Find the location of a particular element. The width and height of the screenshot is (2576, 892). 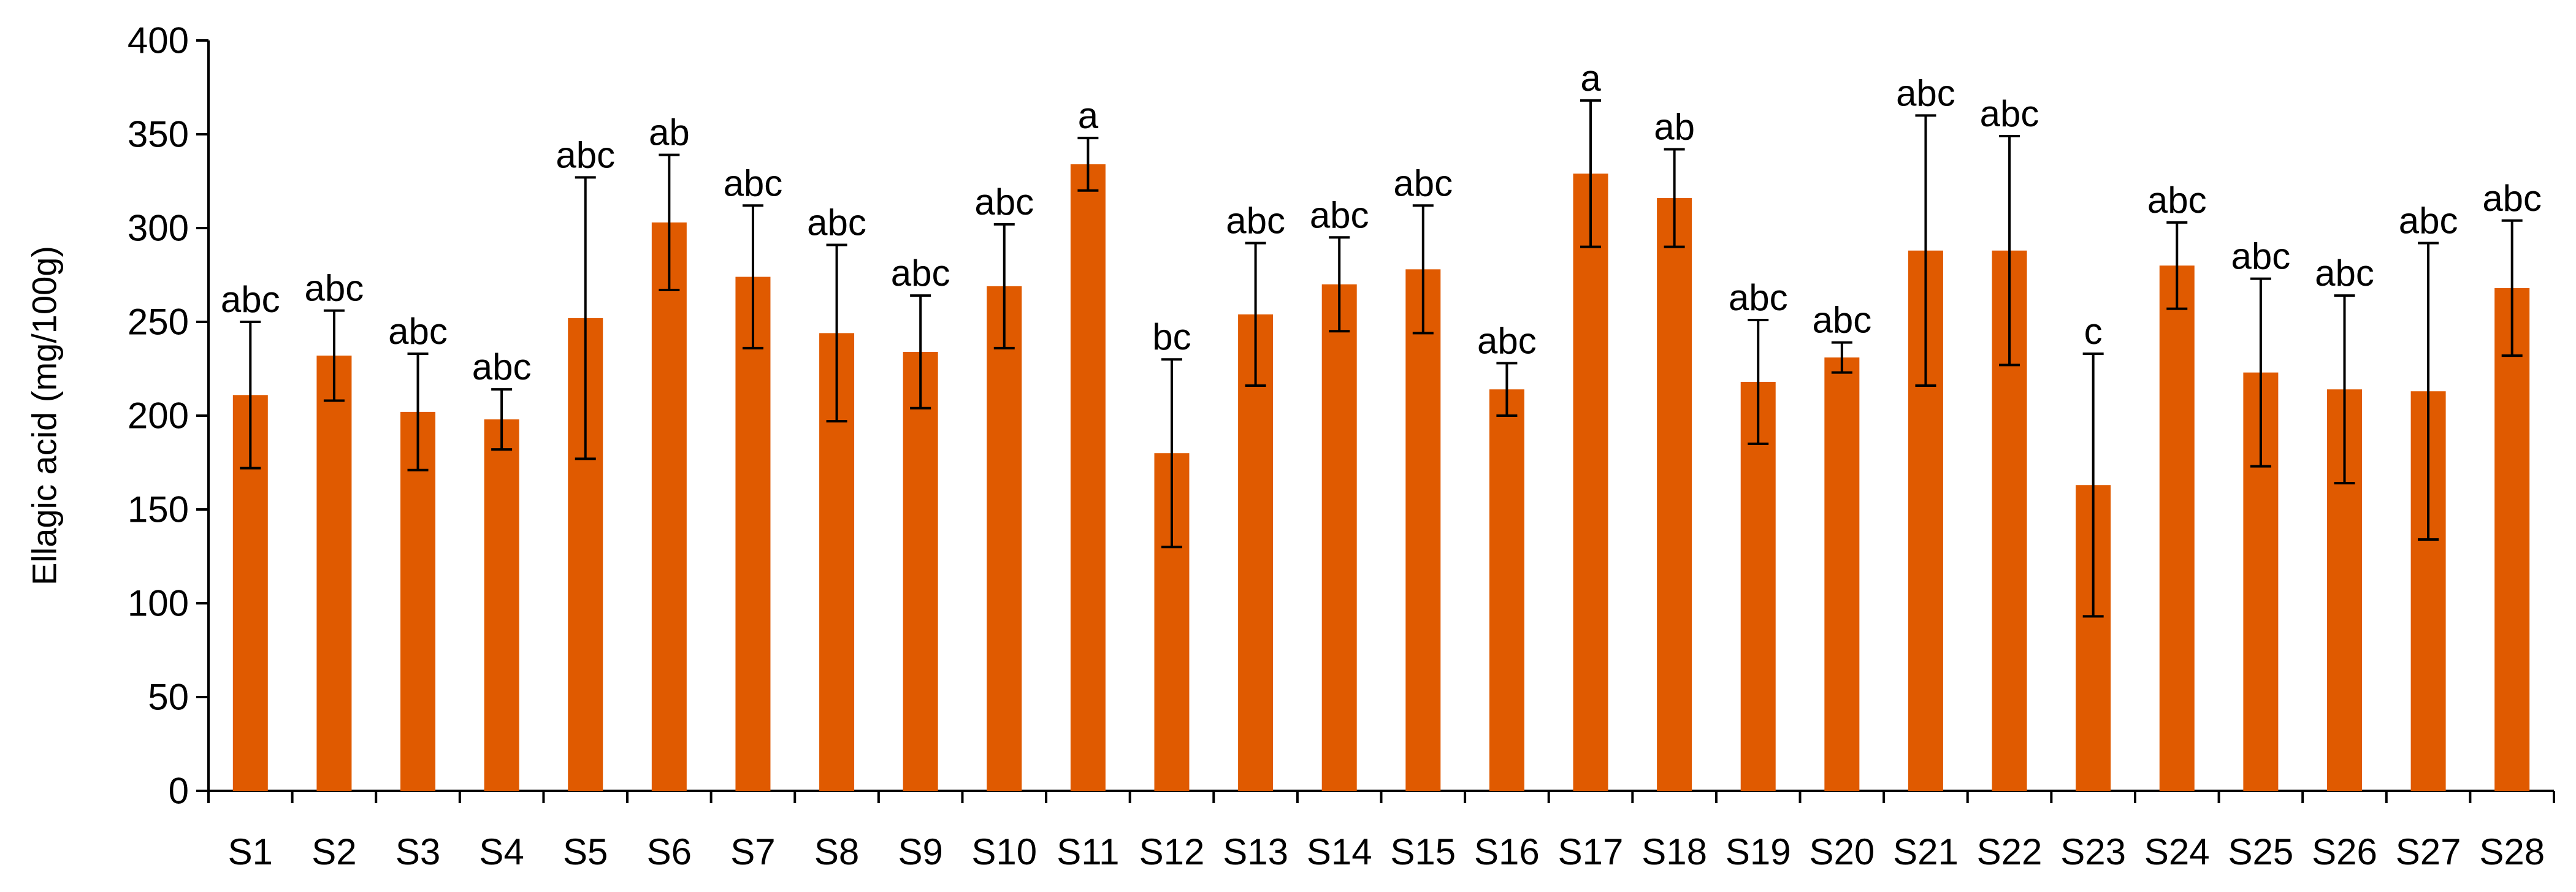

x-tick-label: S7 is located at coordinates (752, 852).